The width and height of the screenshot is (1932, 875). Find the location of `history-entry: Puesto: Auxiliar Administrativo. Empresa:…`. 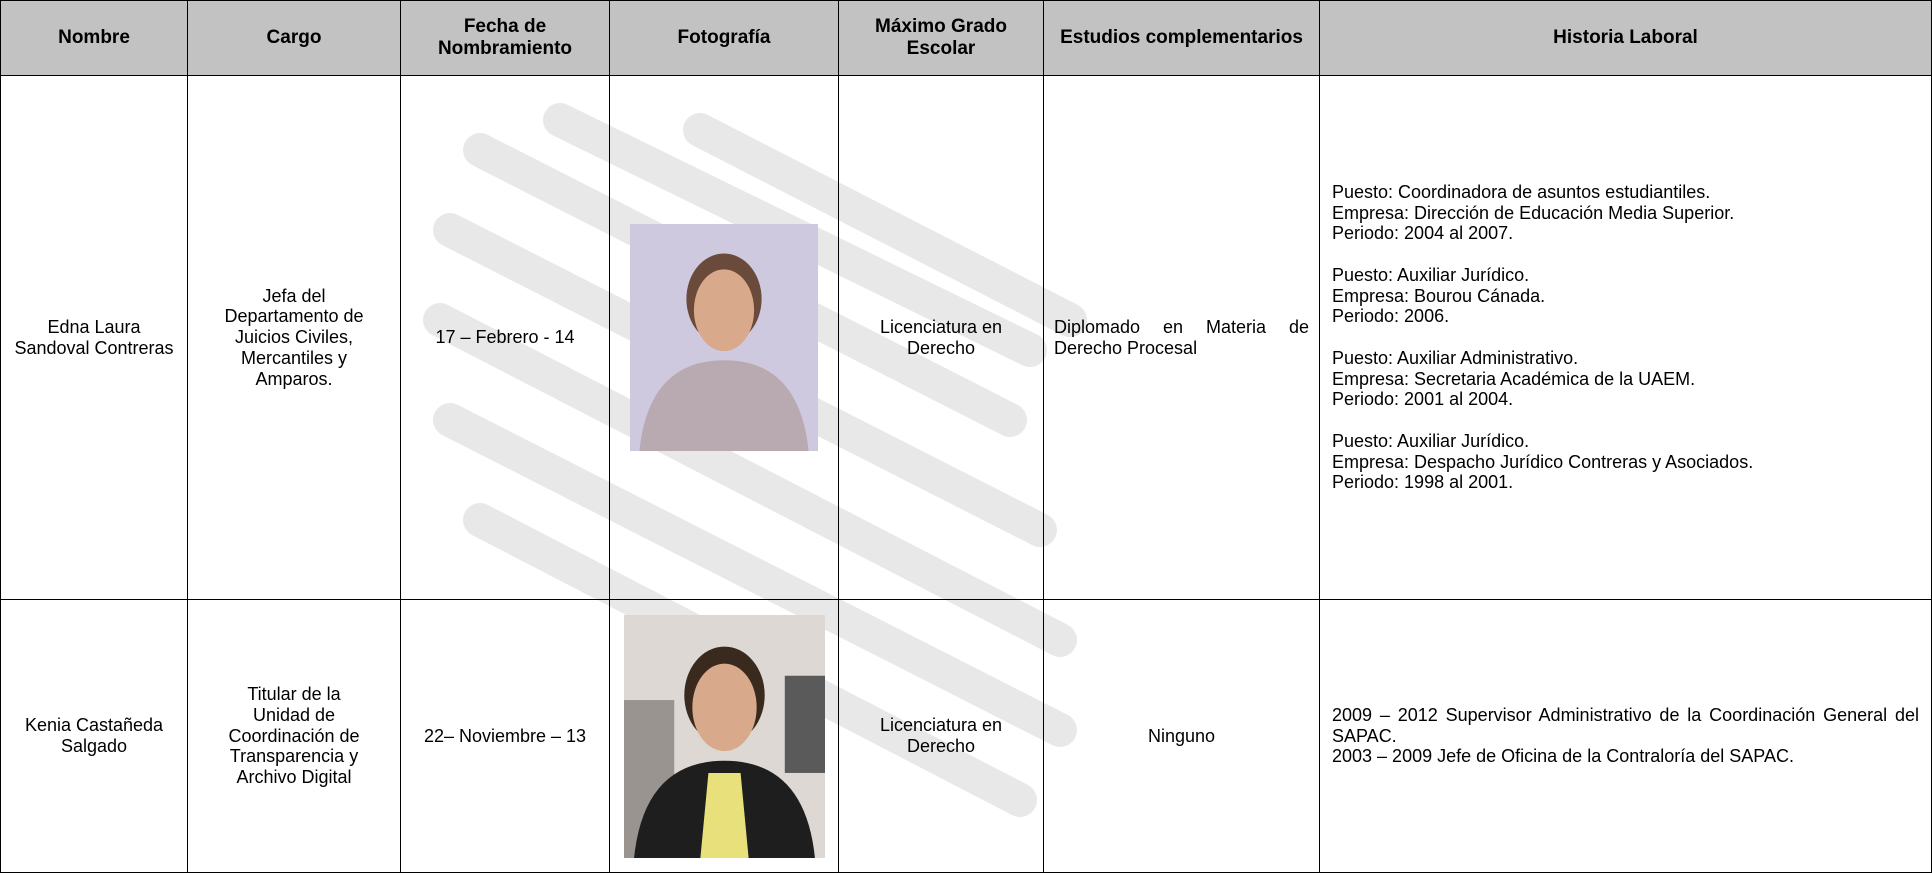

history-entry: Puesto: Auxiliar Administrativo. Empresa:… is located at coordinates (1625, 379).